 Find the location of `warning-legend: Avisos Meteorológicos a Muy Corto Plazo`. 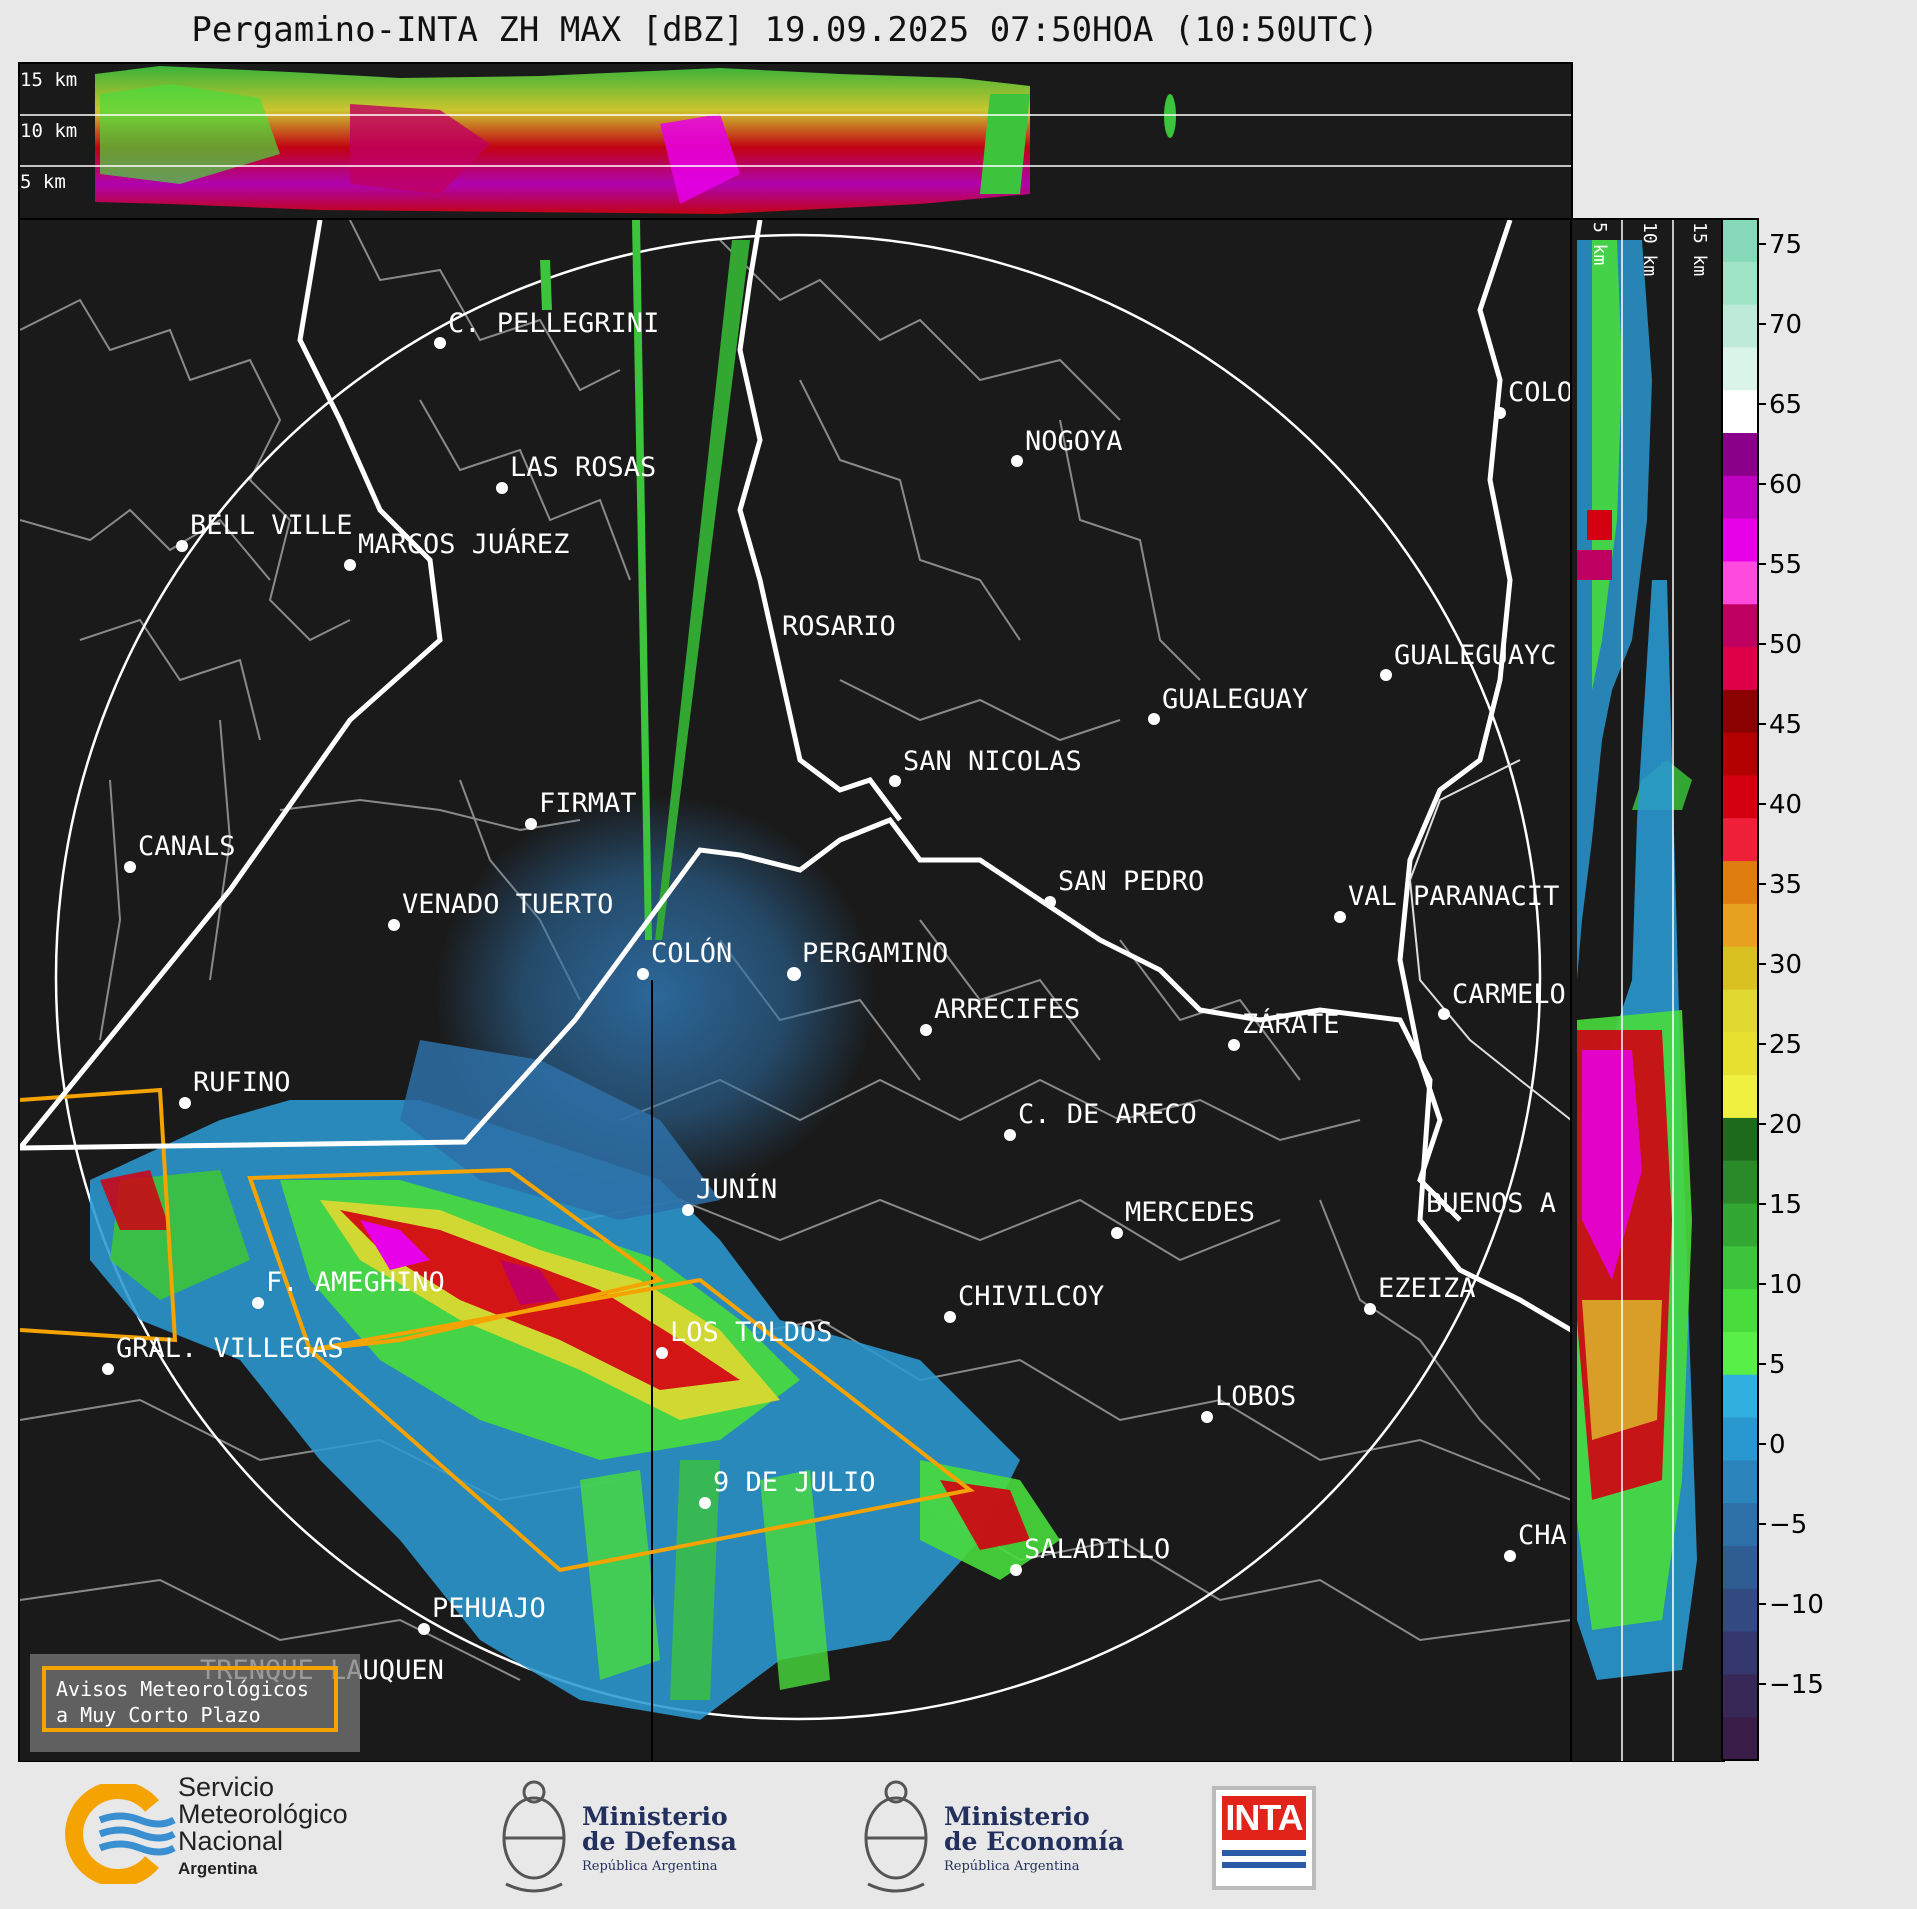

warning-legend: Avisos Meteorológicos a Muy Corto Plazo is located at coordinates (195, 1703).